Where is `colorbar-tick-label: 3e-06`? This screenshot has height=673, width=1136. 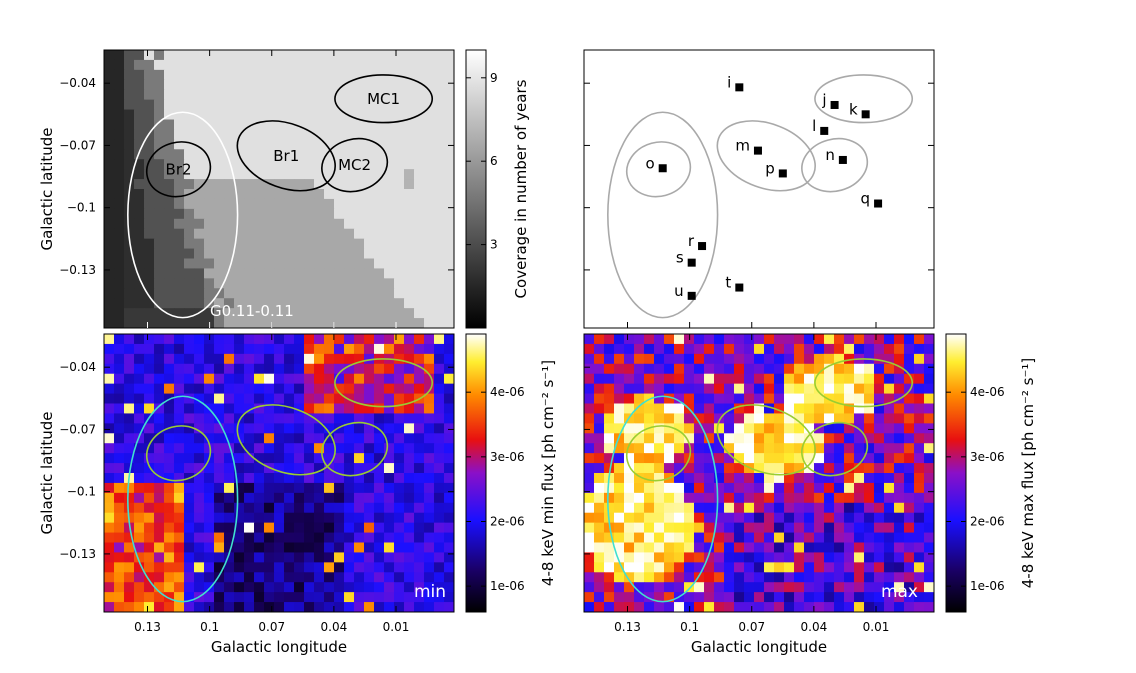 colorbar-tick-label: 3e-06 is located at coordinates (987, 457).